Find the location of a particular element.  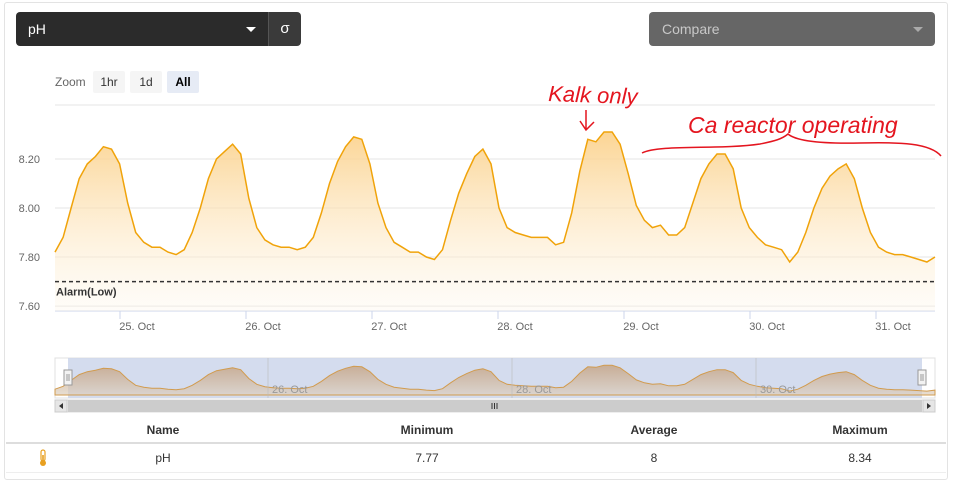

scroll-right-button is located at coordinates (929, 406).